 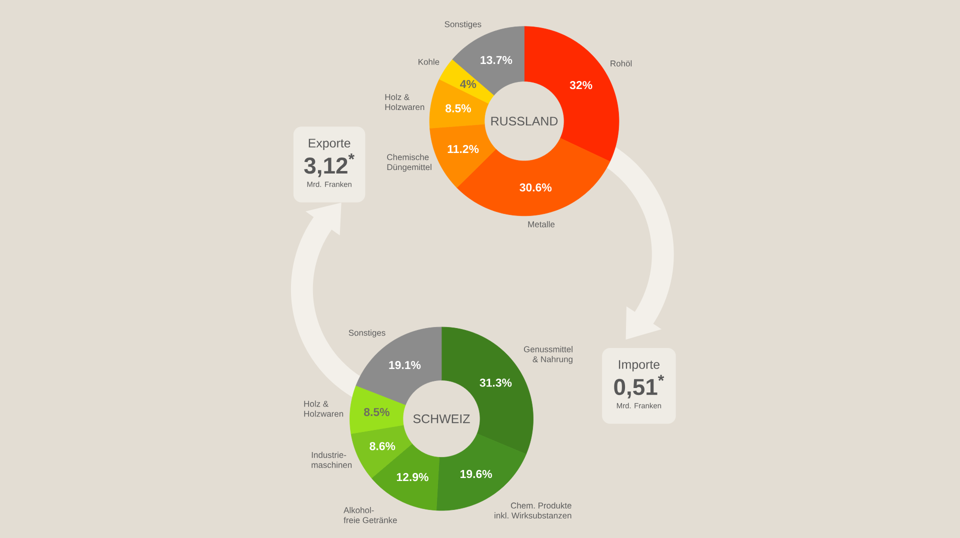 What do you see at coordinates (441, 418) in the screenshot?
I see `text: SCHWEIZ` at bounding box center [441, 418].